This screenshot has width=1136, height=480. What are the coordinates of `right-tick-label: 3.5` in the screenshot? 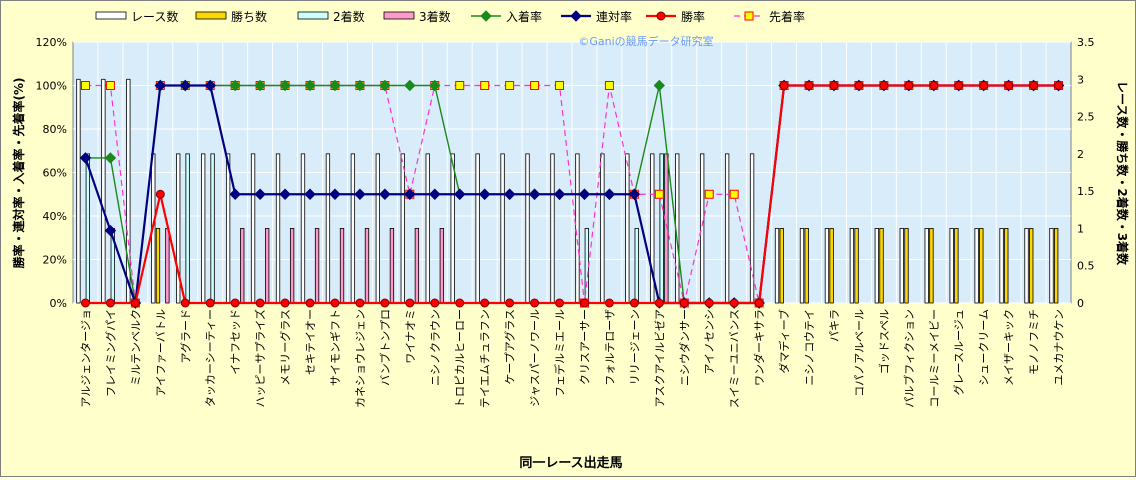 It's located at (1086, 42).